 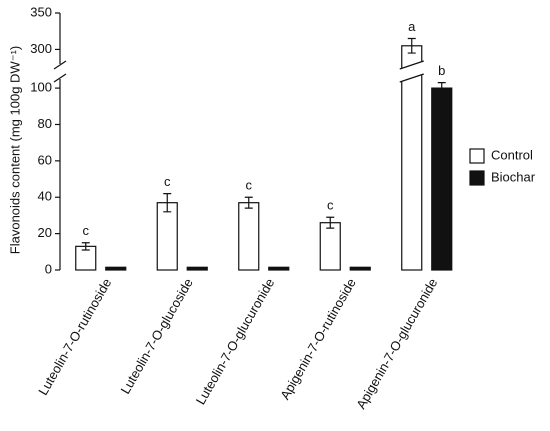 What do you see at coordinates (14, 150) in the screenshot?
I see `y-axis-label: Flavonoids content (mg 100g DW⁻¹)` at bounding box center [14, 150].